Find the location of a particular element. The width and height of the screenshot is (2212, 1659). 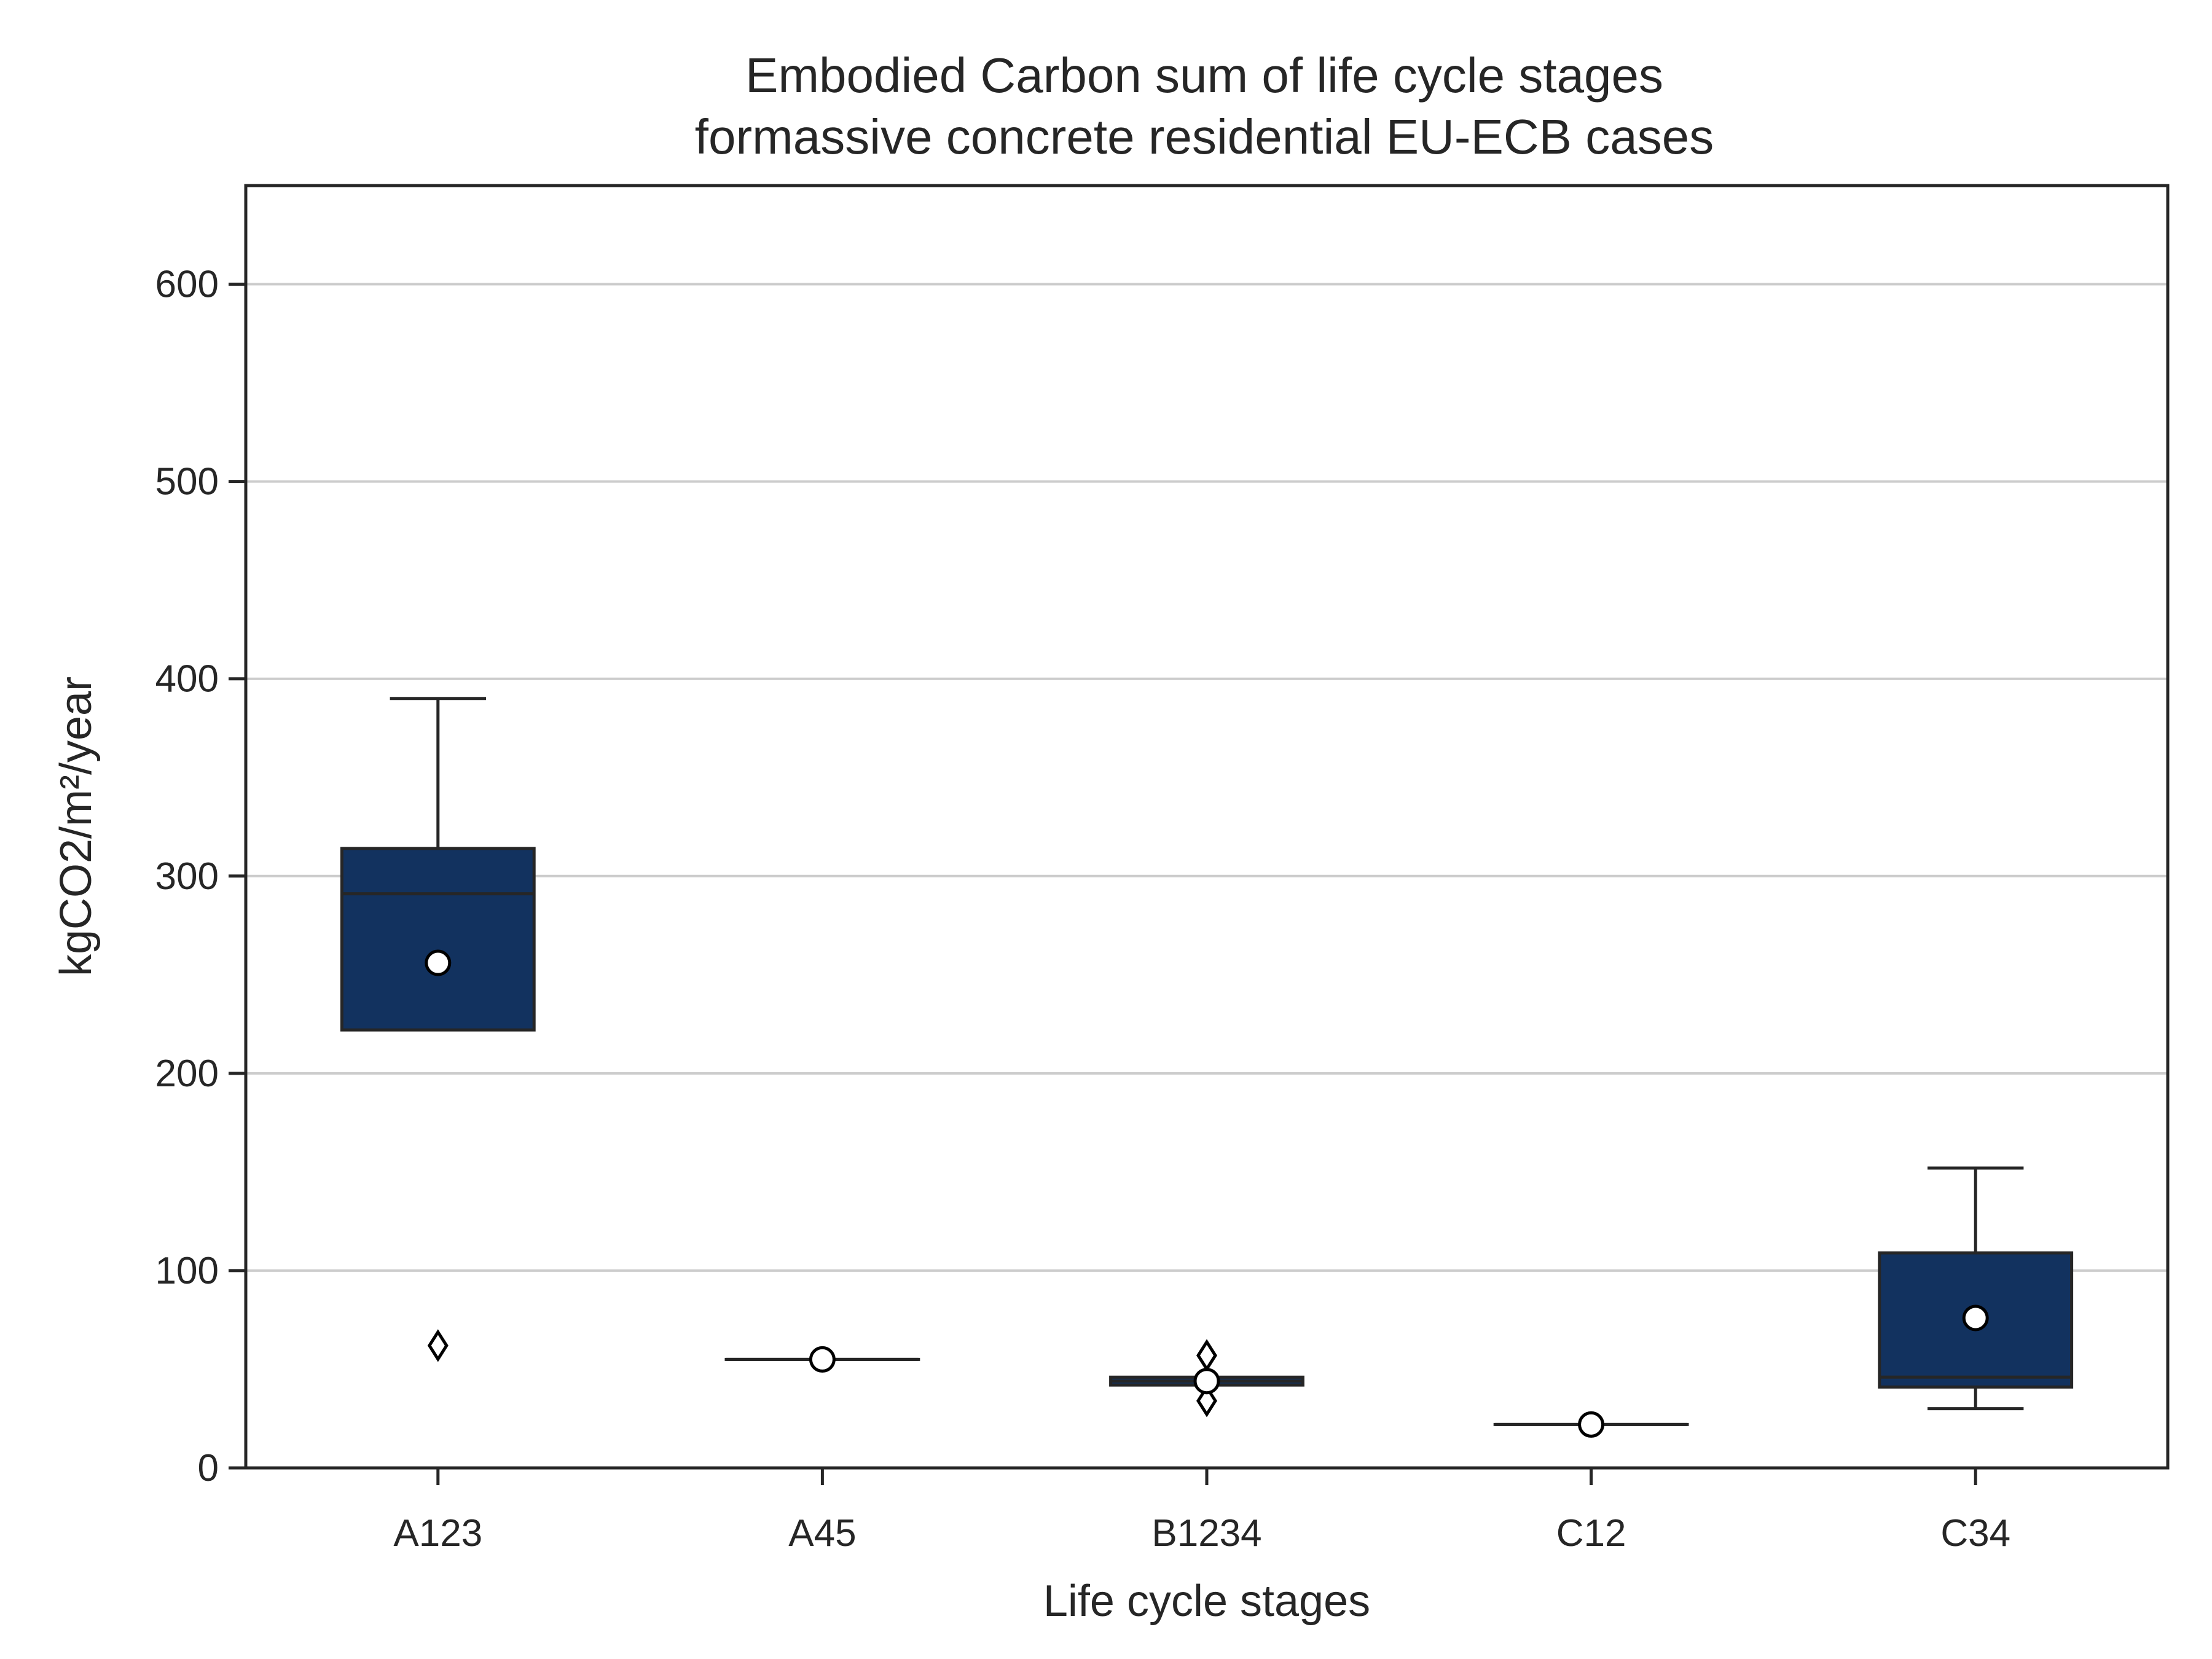

chart-title-line-1: Embodied Carbon sum of life cycle stages is located at coordinates (1204, 75).